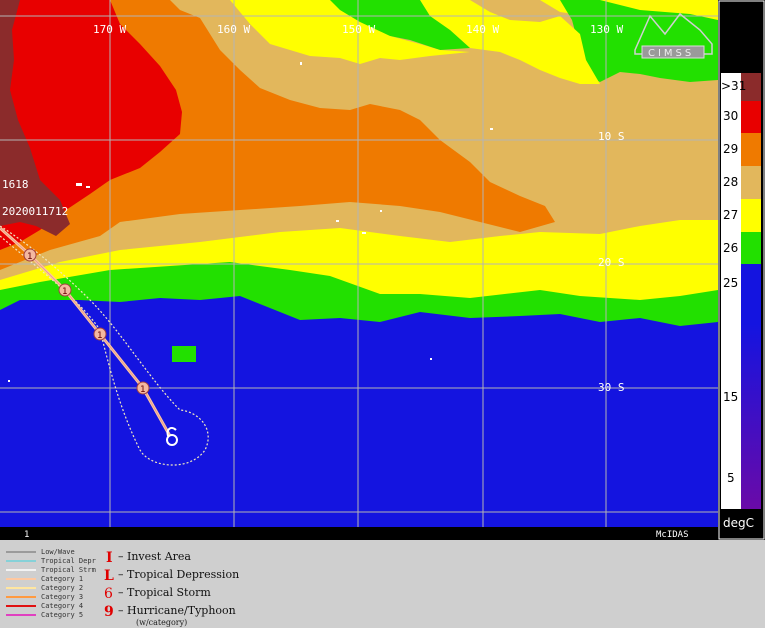 The image size is (765, 628). Describe the element at coordinates (68, 570) in the screenshot. I see `legend-line-tropical-strm-label: Tropical Strm` at that location.